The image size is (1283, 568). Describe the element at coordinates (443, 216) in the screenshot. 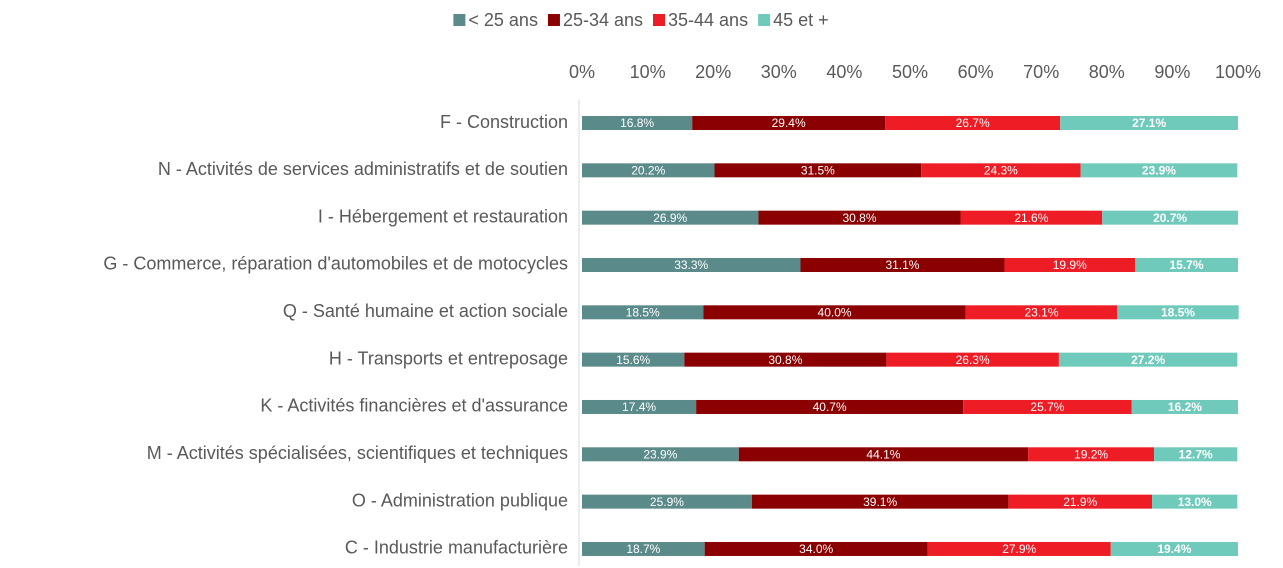

I see `y-tick-label: I - Hébergement et restauration` at that location.